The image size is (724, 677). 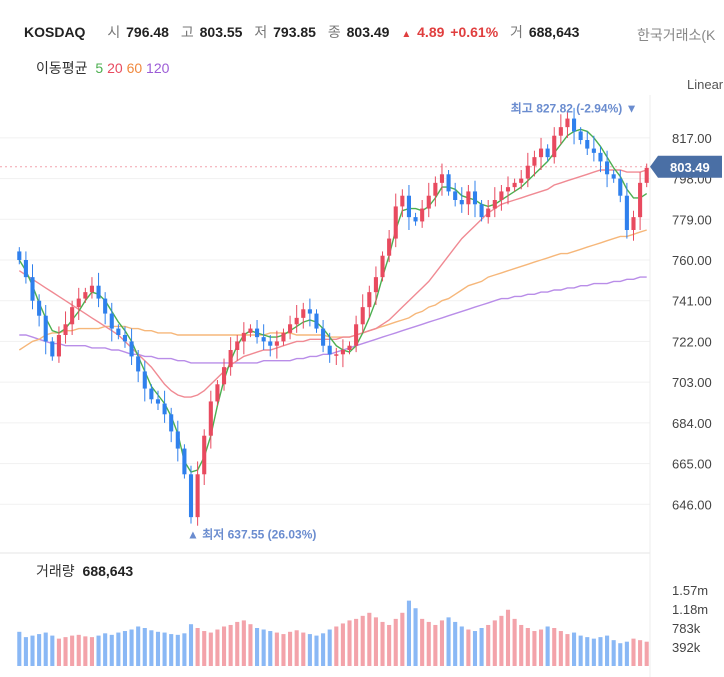 What do you see at coordinates (431, 32) in the screenshot?
I see `change-value: 4.89` at bounding box center [431, 32].